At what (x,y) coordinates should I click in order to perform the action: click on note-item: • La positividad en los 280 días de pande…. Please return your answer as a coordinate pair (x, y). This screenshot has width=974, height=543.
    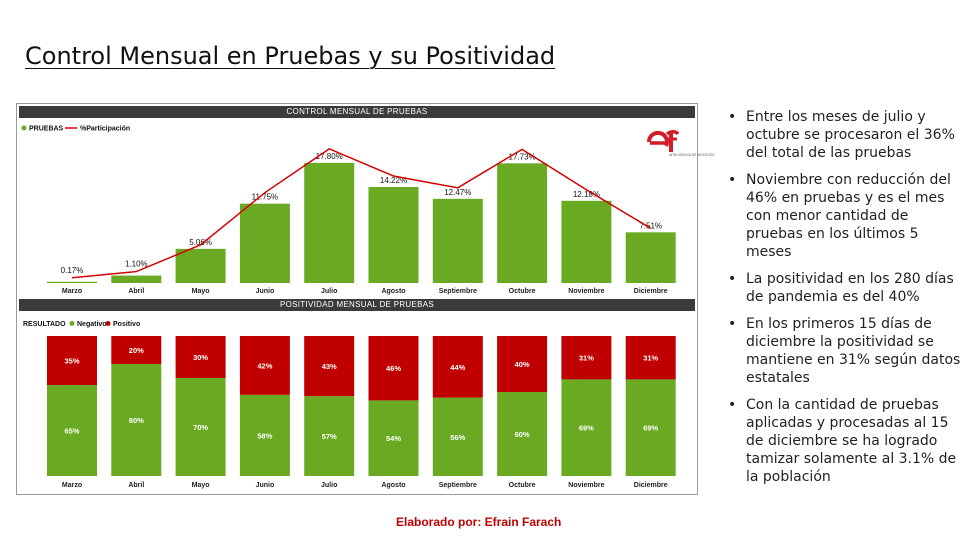
    Looking at the image, I should click on (841, 288).